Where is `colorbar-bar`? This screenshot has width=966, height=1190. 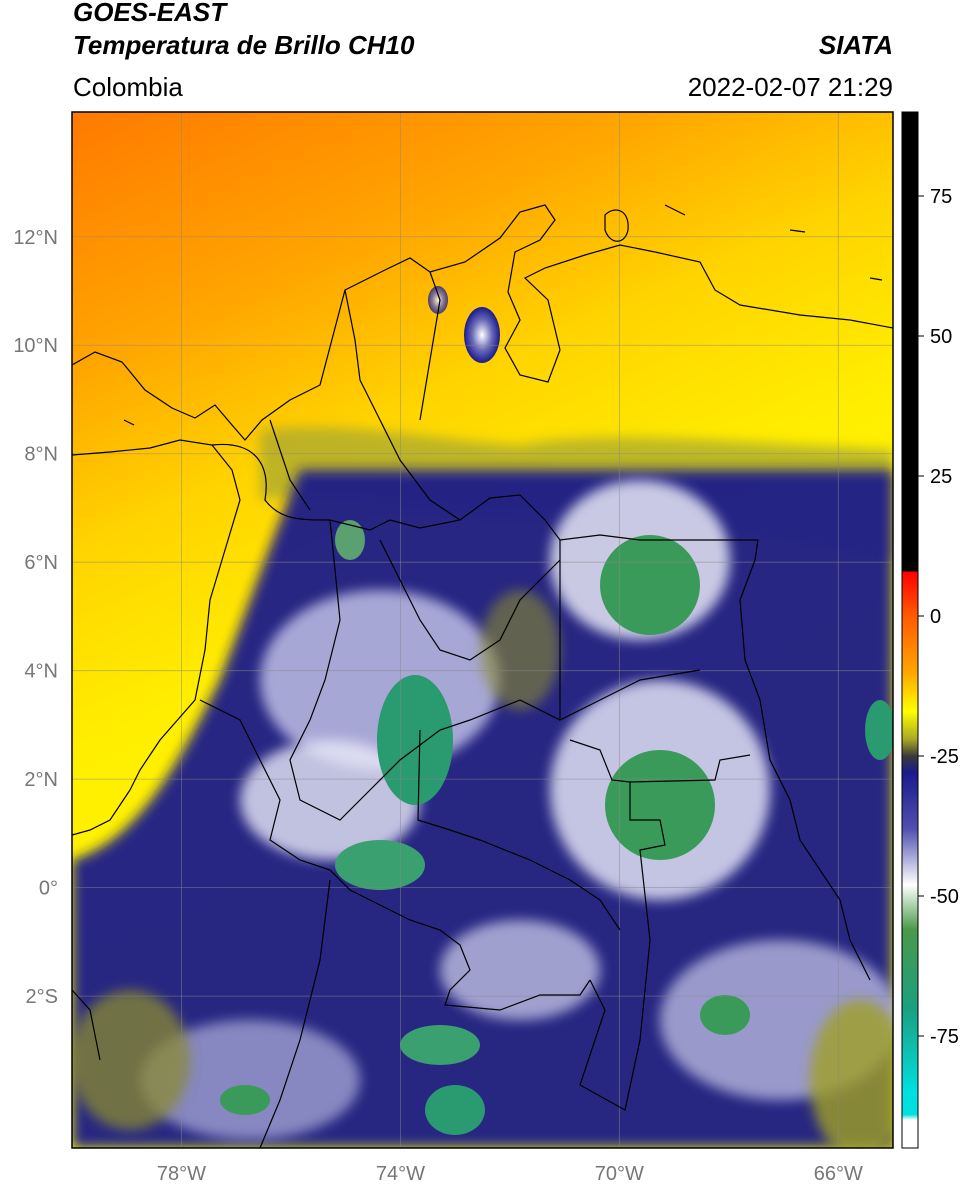 colorbar-bar is located at coordinates (910, 630).